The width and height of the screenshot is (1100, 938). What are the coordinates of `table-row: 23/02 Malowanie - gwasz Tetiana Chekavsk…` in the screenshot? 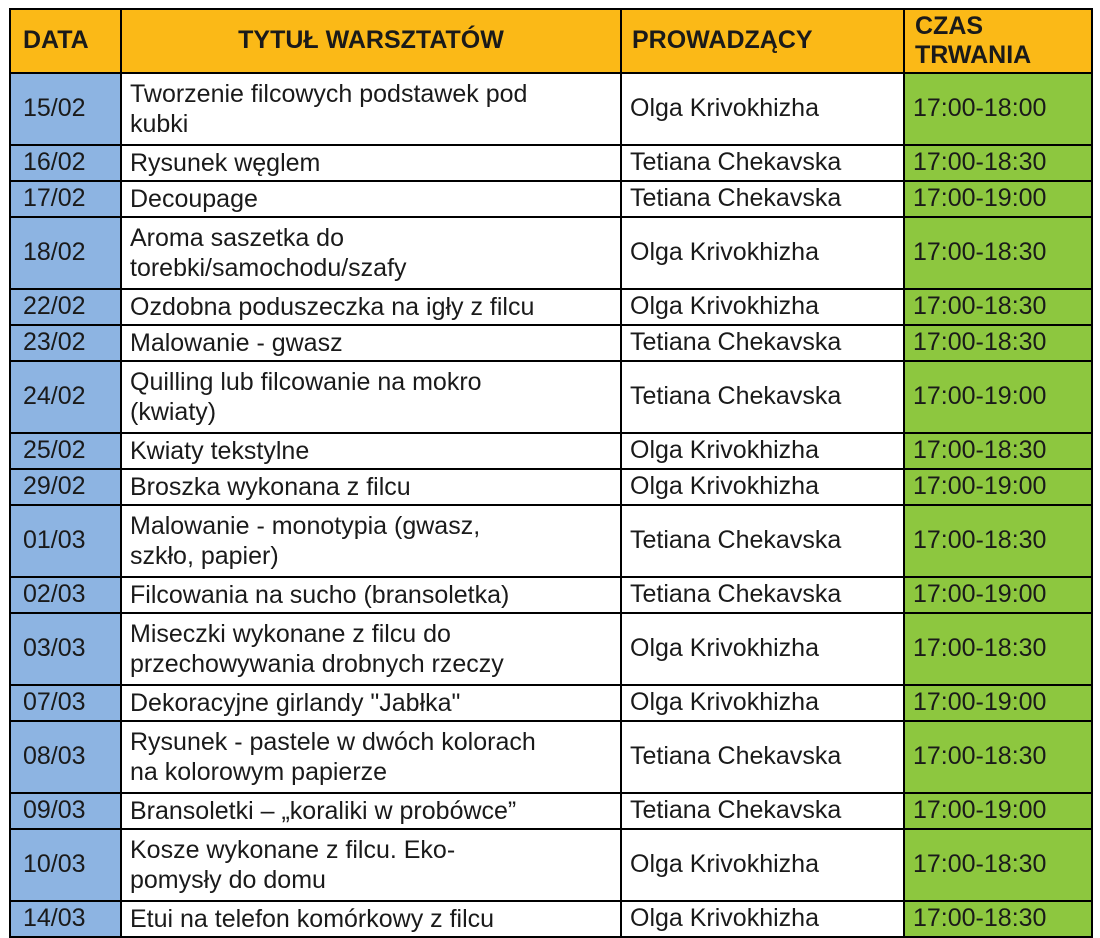 It's located at (551, 342).